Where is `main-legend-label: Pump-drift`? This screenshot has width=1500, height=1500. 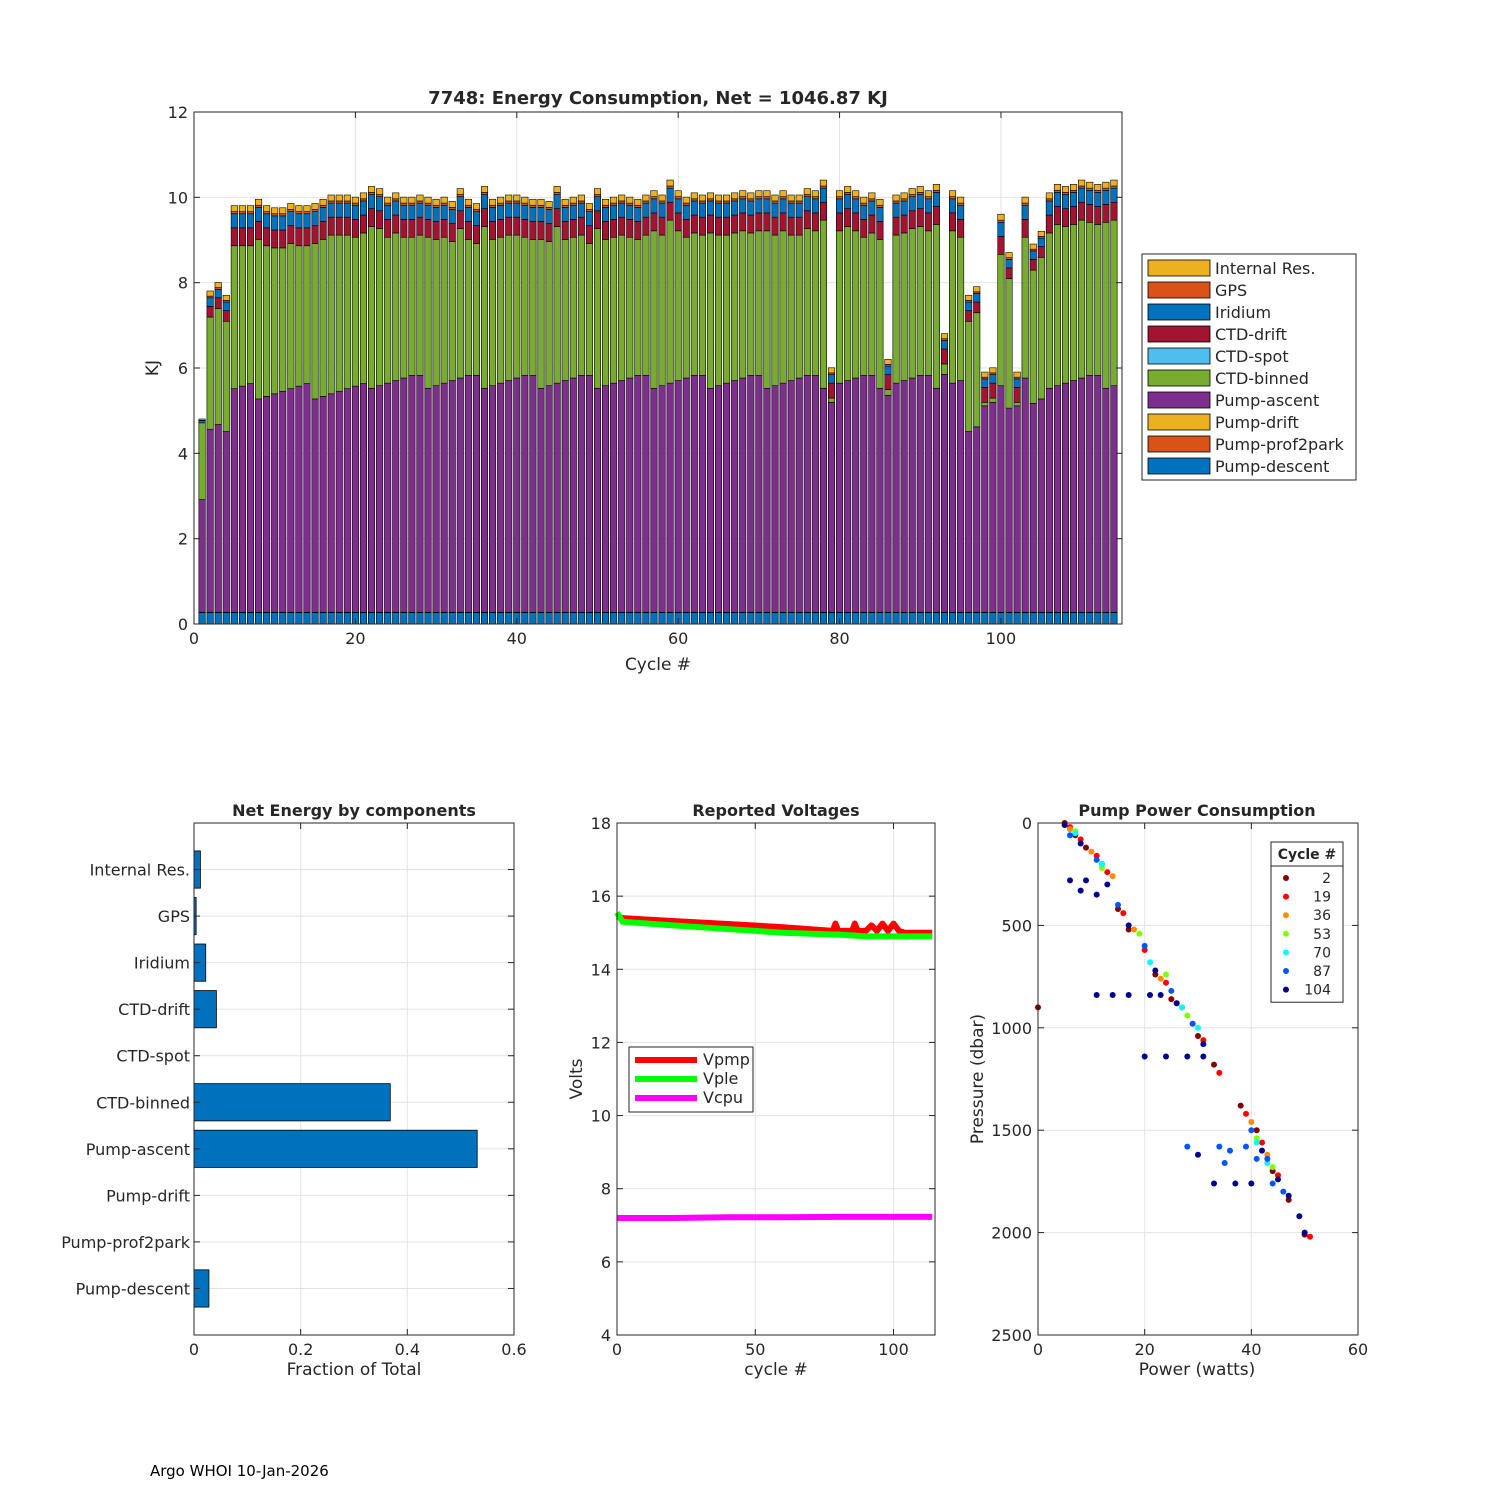 main-legend-label: Pump-drift is located at coordinates (1257, 422).